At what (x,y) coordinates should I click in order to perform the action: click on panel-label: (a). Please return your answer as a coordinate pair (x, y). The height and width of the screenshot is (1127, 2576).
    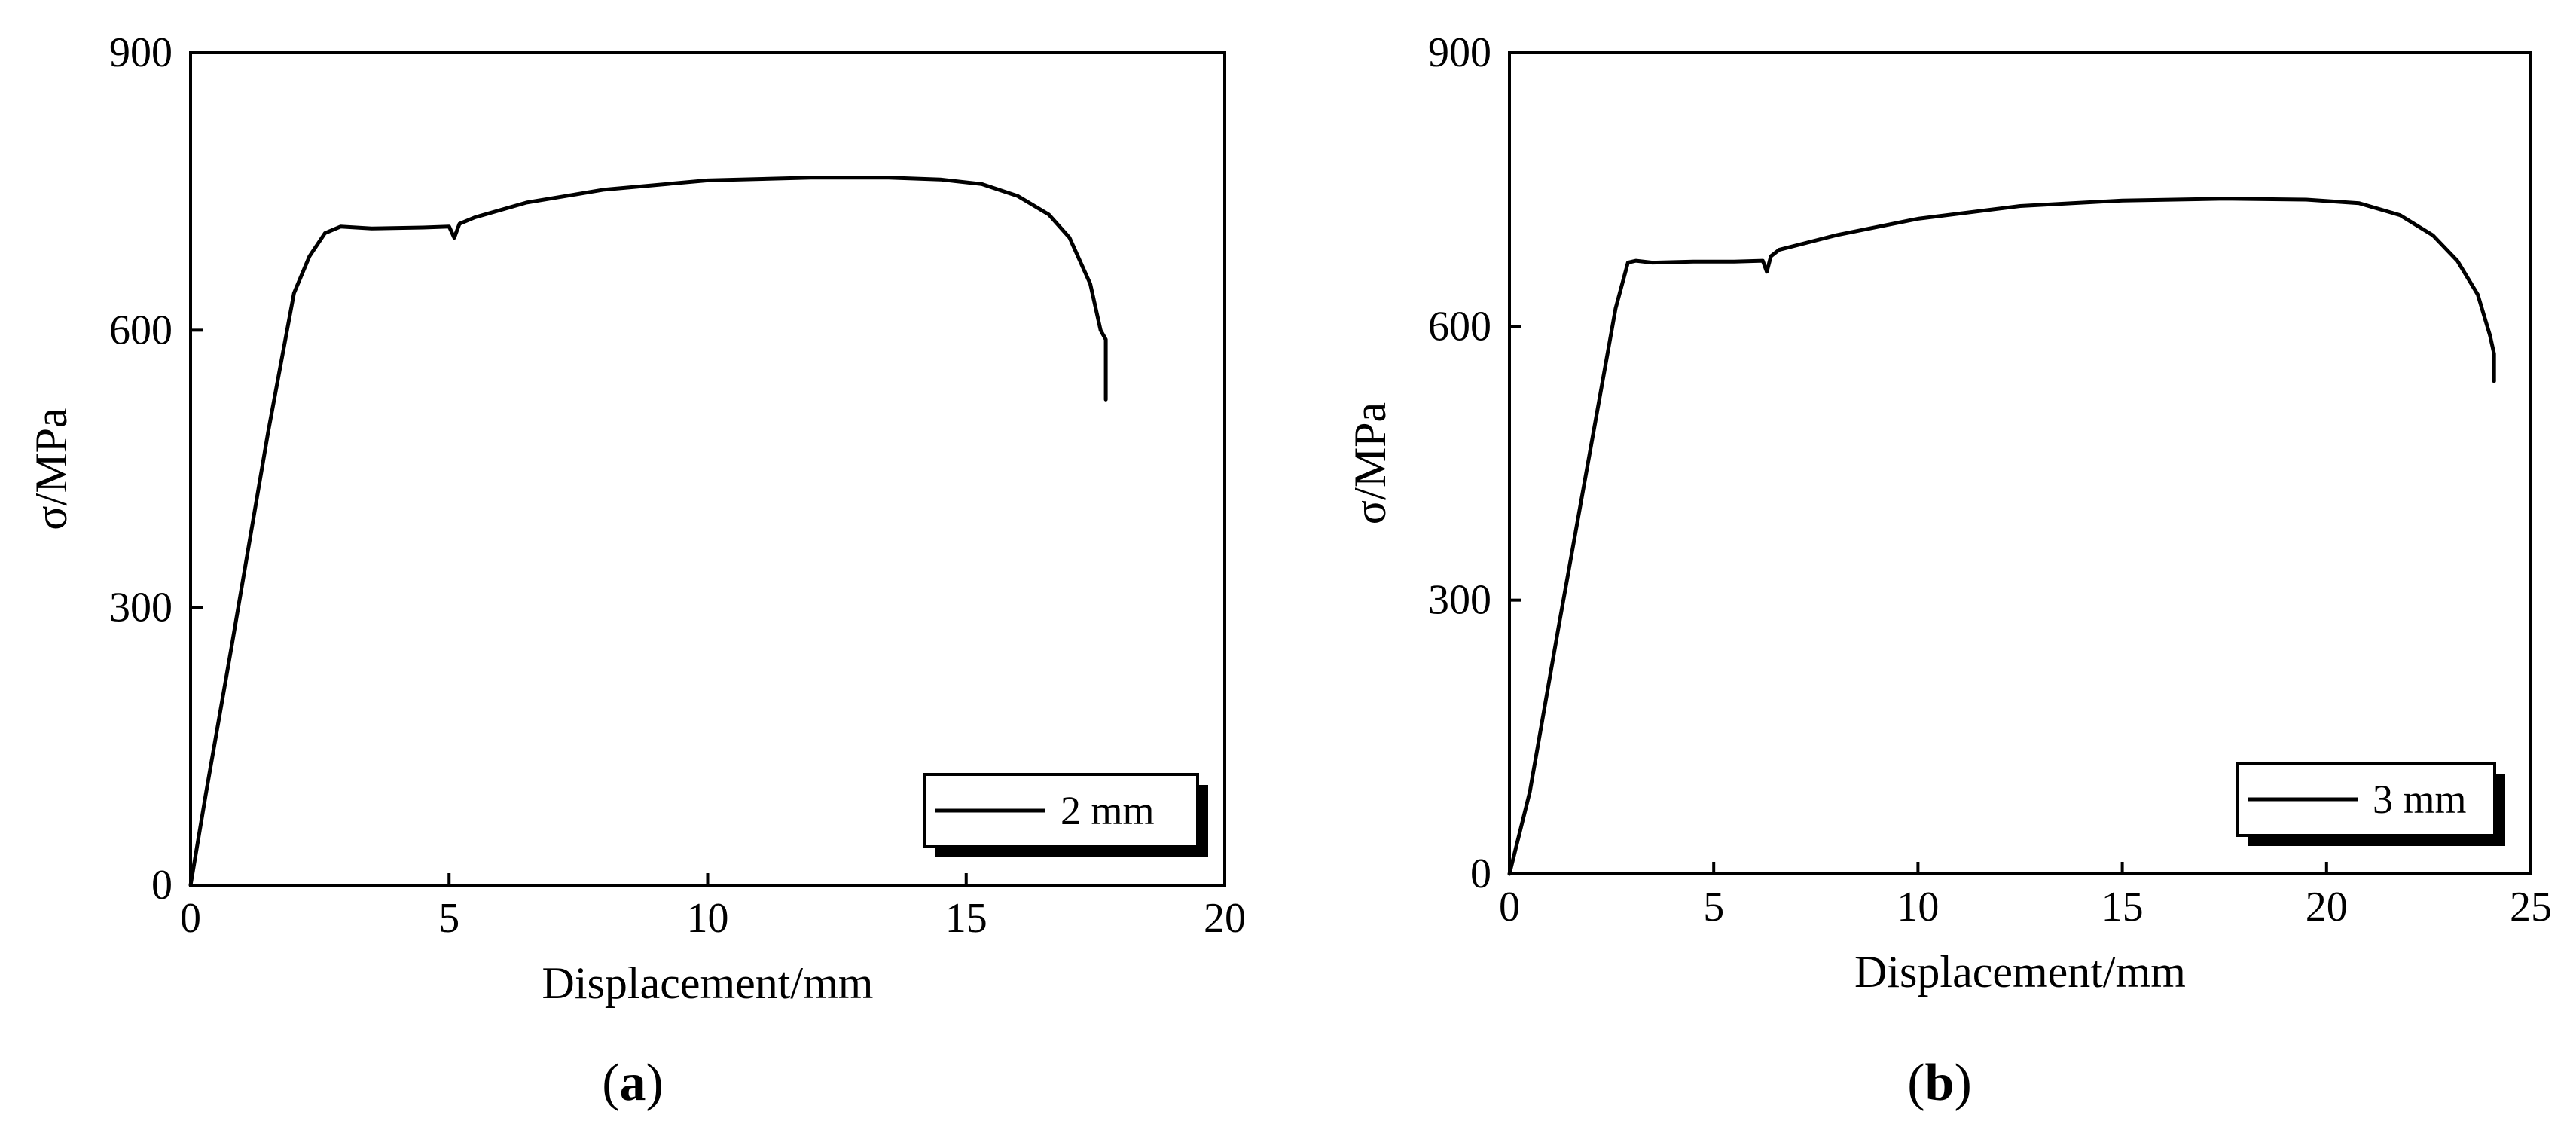
    Looking at the image, I should click on (633, 1083).